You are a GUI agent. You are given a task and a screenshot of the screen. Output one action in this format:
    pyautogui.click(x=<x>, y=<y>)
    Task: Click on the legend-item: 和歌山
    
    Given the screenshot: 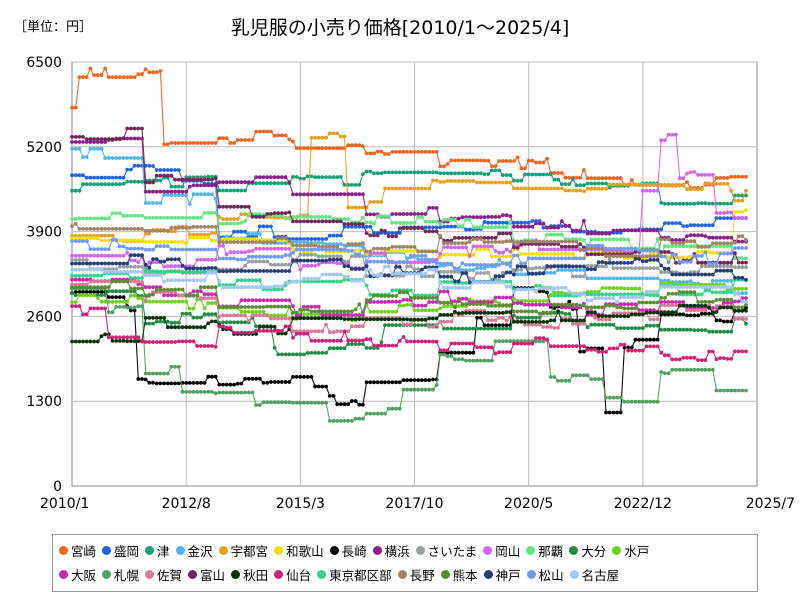 What is the action you would take?
    pyautogui.click(x=299, y=550)
    